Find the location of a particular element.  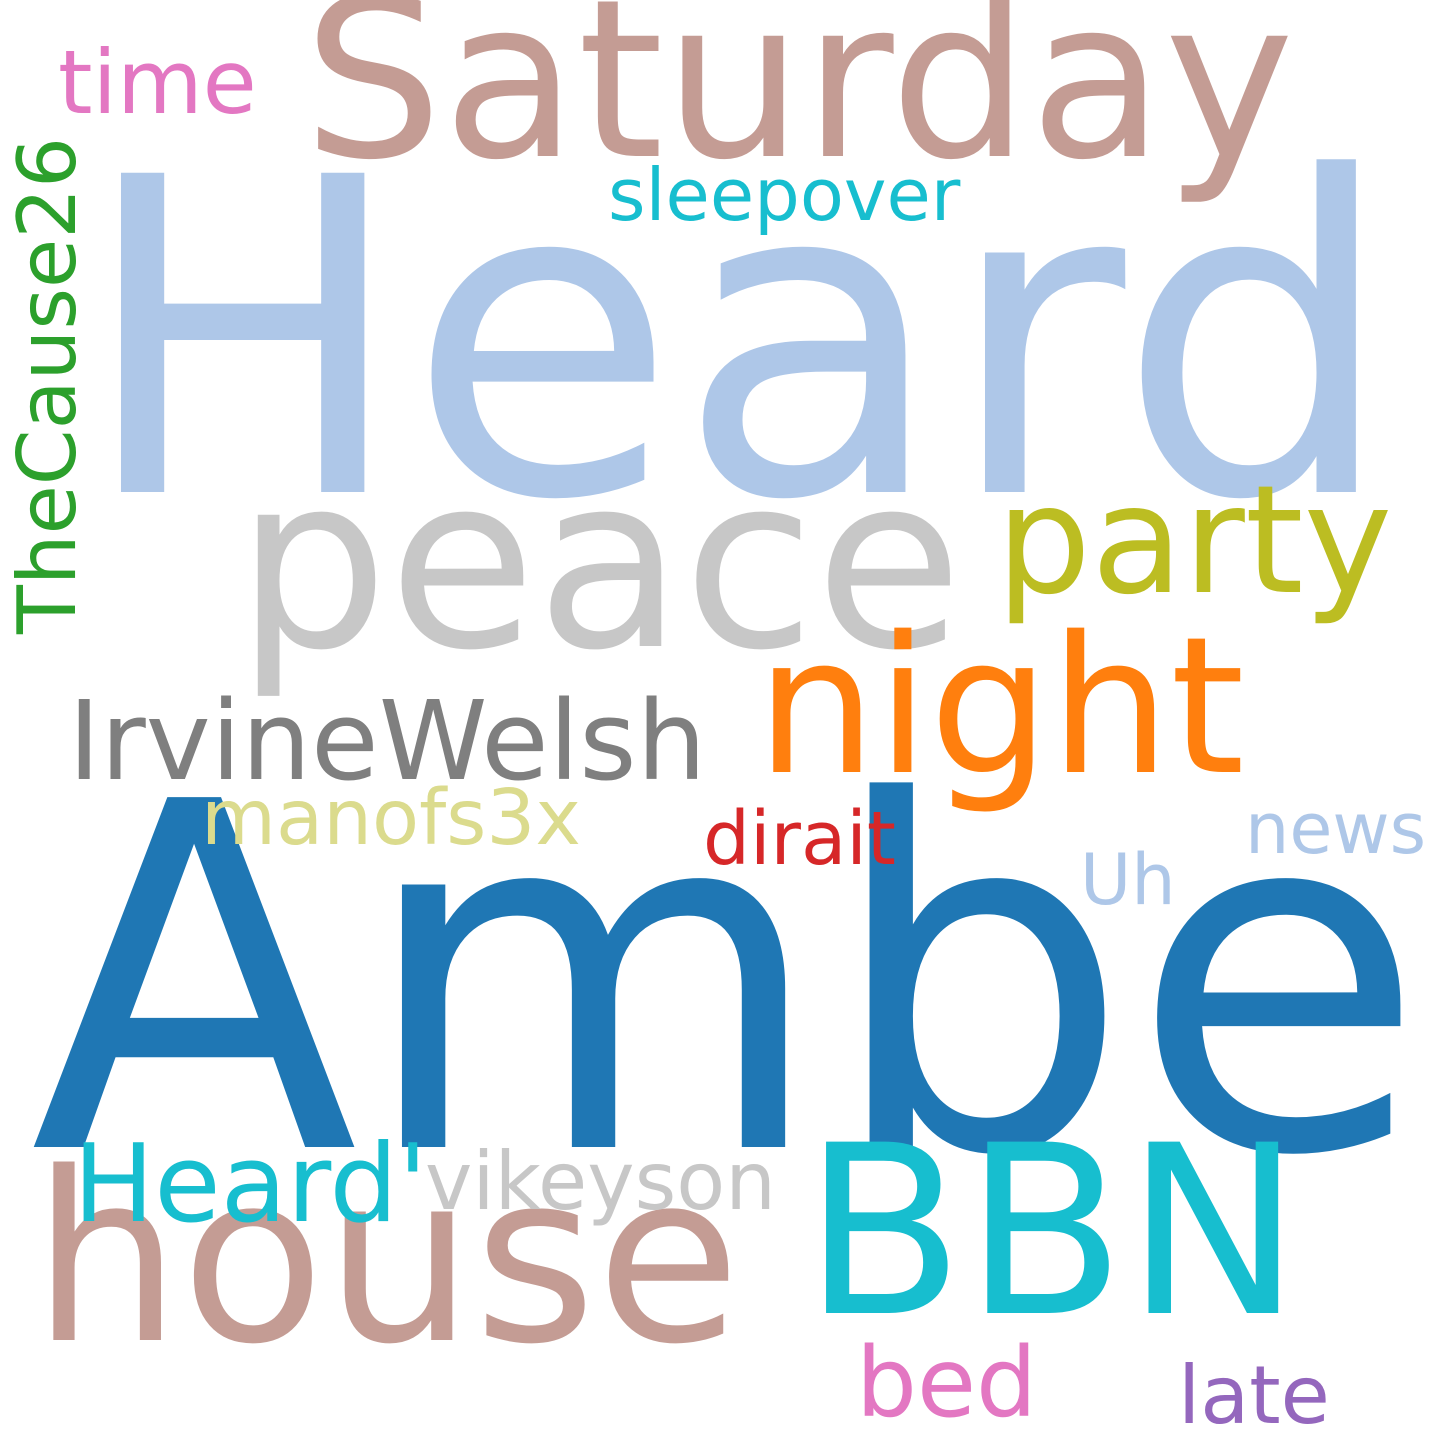

word-bed: bed is located at coordinates (946, 1383).